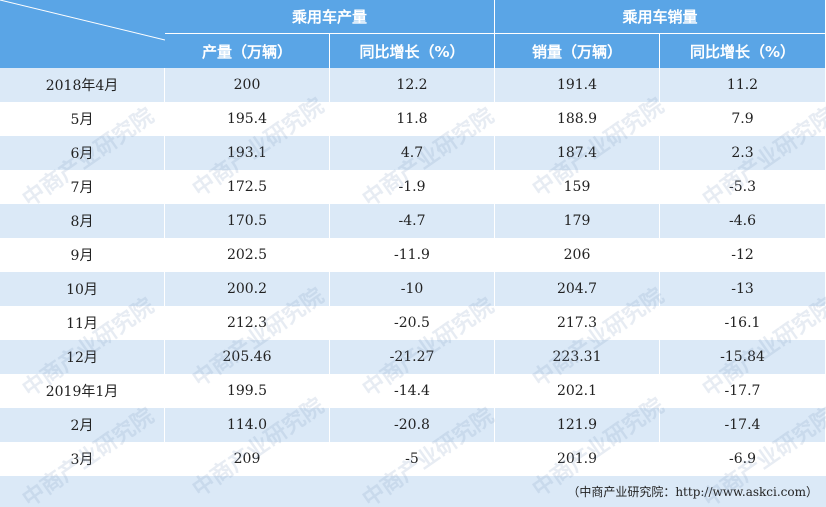 Image resolution: width=826 pixels, height=507 pixels. What do you see at coordinates (743, 119) in the screenshot?
I see `cell: 7.9` at bounding box center [743, 119].